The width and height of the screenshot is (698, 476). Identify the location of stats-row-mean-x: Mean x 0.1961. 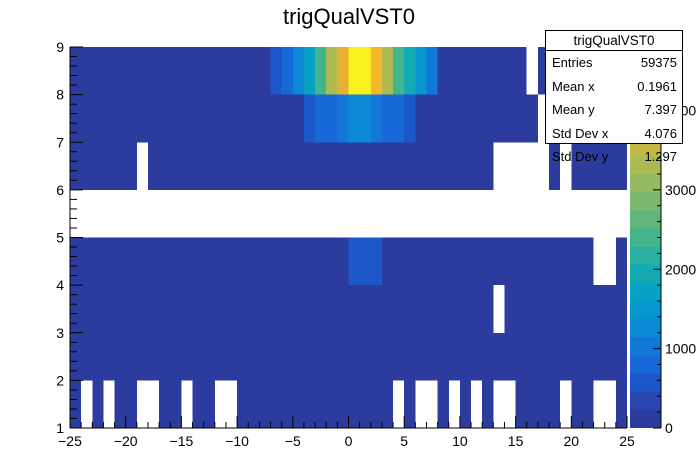
(614, 87).